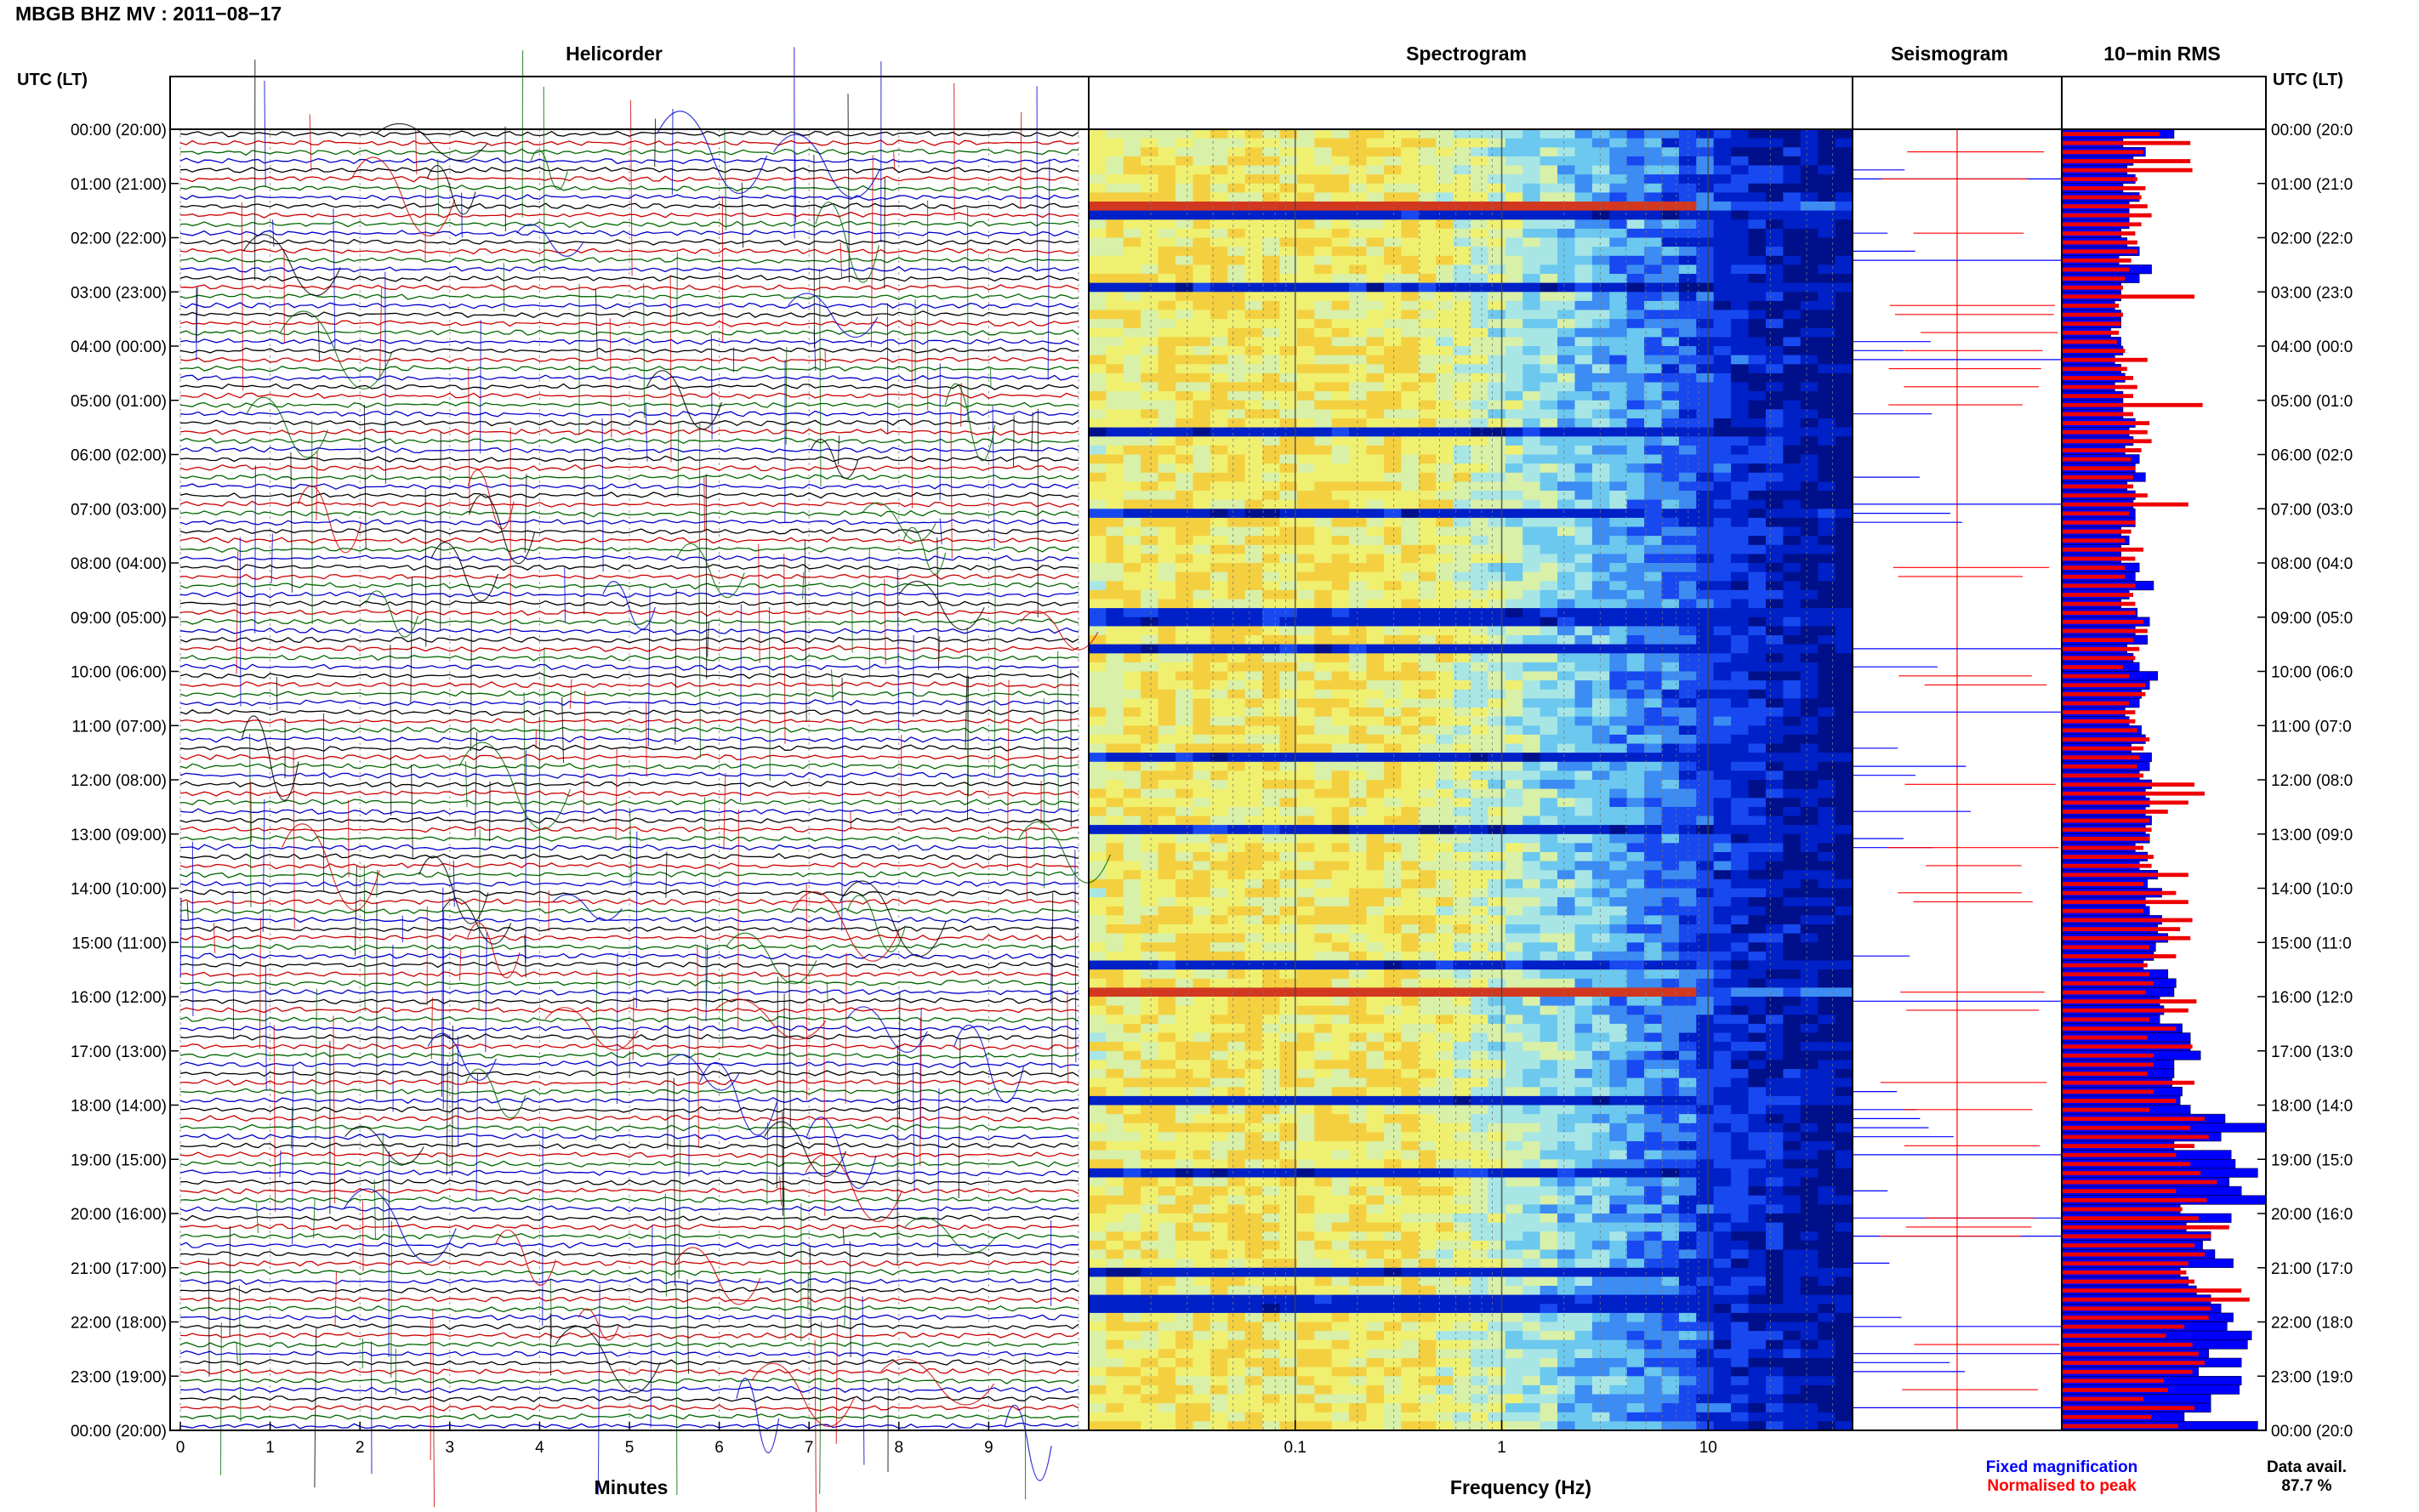  I want to click on time-tick-right: 19:00 (15:0, so click(2312, 1160).